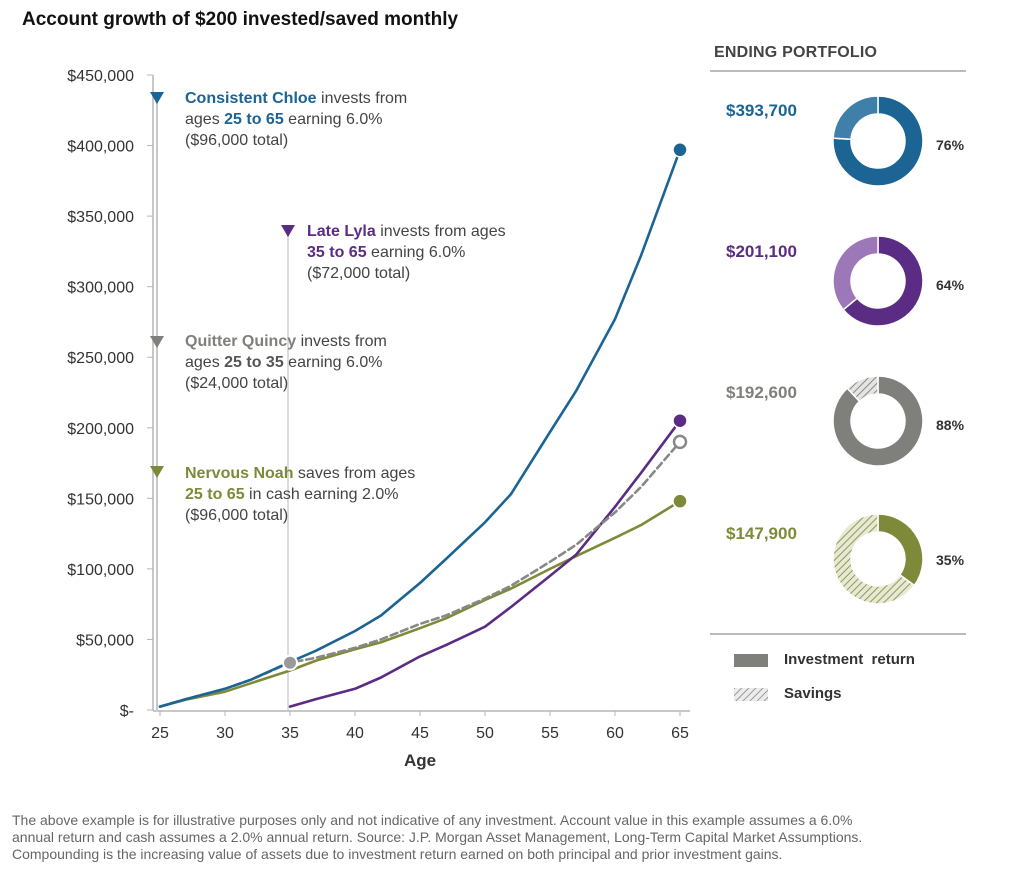  What do you see at coordinates (788, 693) in the screenshot?
I see `legend-savings: Savings` at bounding box center [788, 693].